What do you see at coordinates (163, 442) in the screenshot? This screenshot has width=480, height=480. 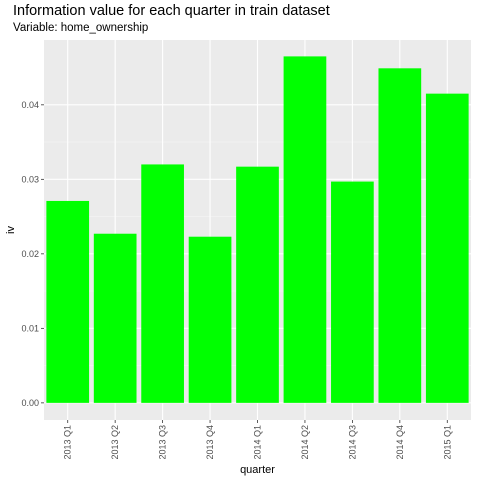 I see `x-tick-label: 2013 Q3` at bounding box center [163, 442].